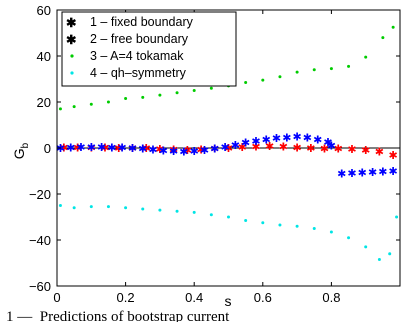 Image resolution: width=402 pixels, height=322 pixels. Describe the element at coordinates (331, 297) in the screenshot. I see `x-tick-label: 0.8` at that location.